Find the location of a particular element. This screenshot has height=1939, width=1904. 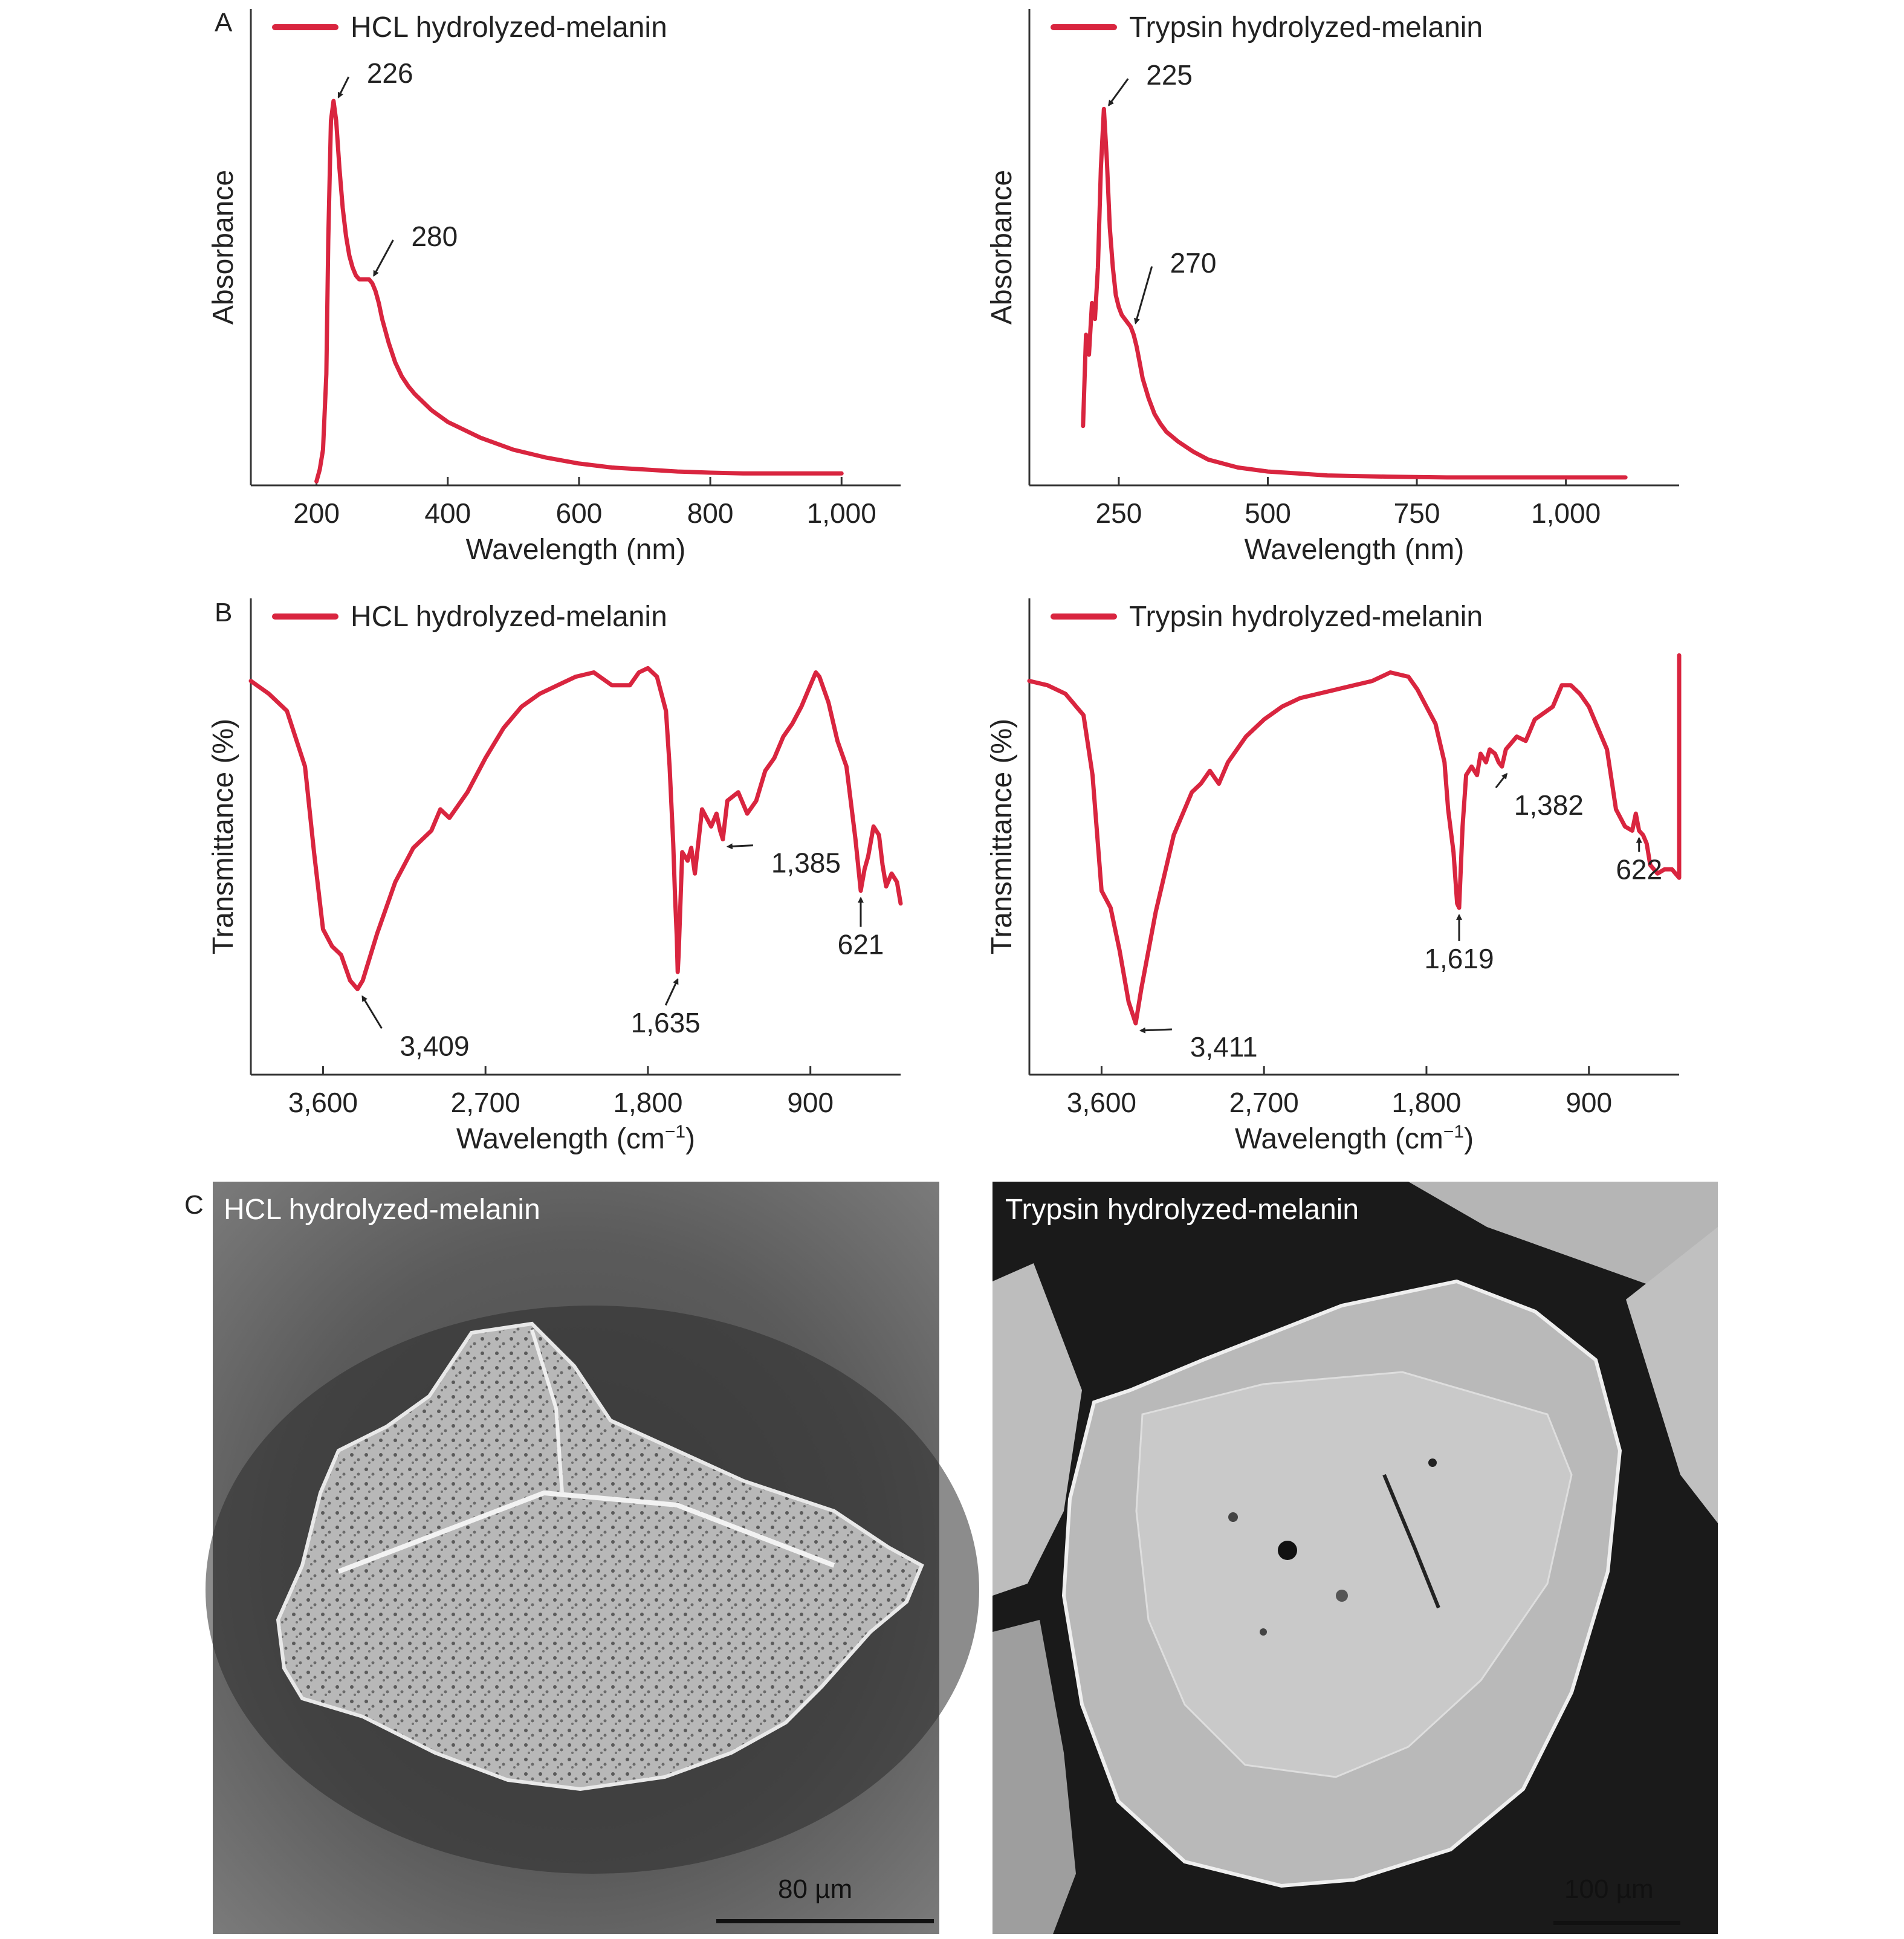

sem-right-fragment-top is located at coordinates (1563, 1250).